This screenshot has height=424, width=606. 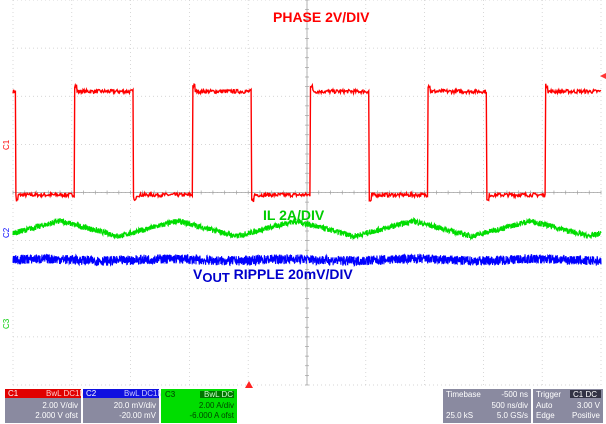 What do you see at coordinates (585, 394) in the screenshot?
I see `trigger-src: C1 DC` at bounding box center [585, 394].